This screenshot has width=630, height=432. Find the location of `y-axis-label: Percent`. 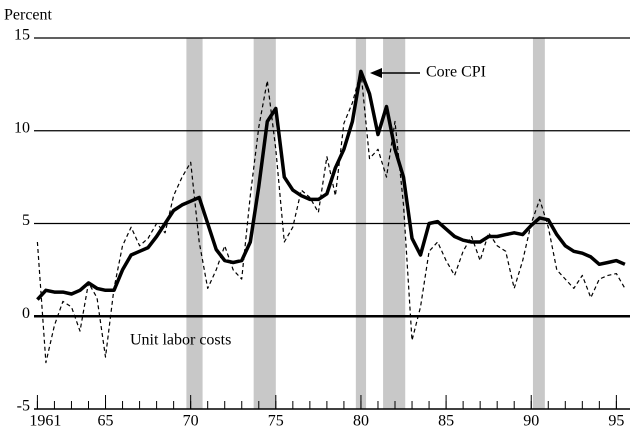

y-axis-label: Percent is located at coordinates (28, 15).